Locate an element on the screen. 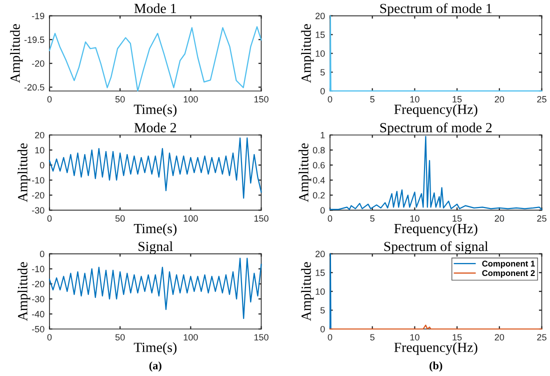 This screenshot has height=376, width=550. y-tick-label: -50 is located at coordinates (38, 329).